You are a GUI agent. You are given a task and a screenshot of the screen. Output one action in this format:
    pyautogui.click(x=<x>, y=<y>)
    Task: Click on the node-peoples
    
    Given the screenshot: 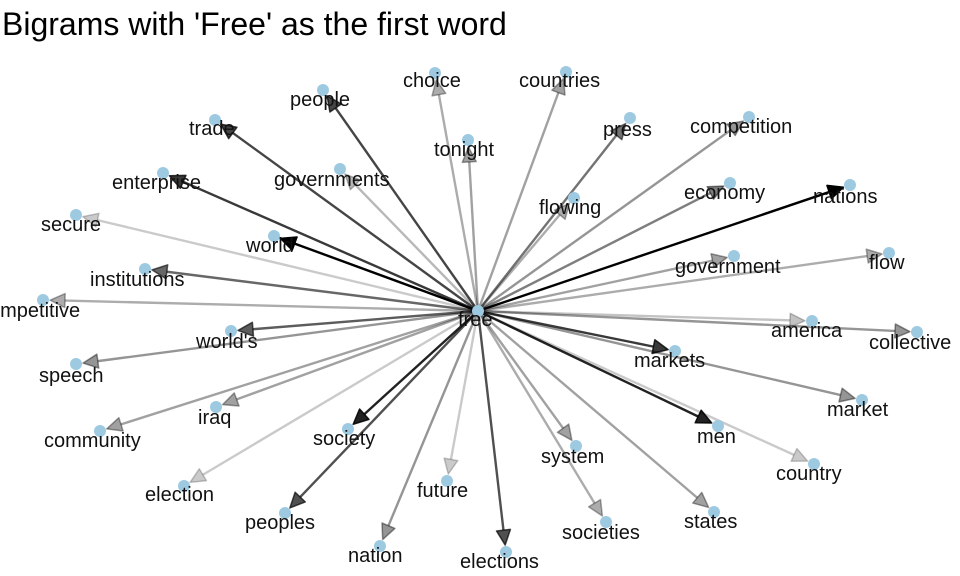 What is the action you would take?
    pyautogui.click(x=285, y=513)
    